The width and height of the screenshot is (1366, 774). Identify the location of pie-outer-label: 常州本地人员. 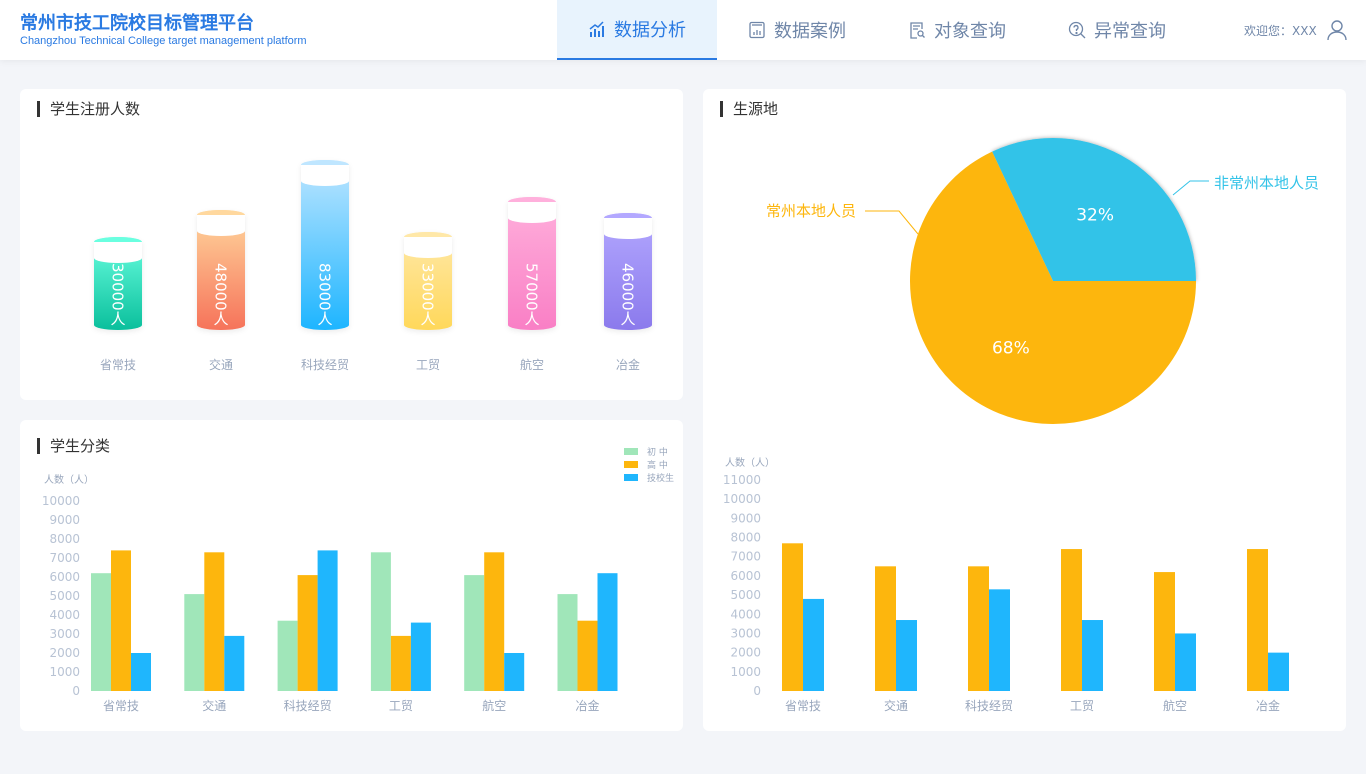
(811, 211).